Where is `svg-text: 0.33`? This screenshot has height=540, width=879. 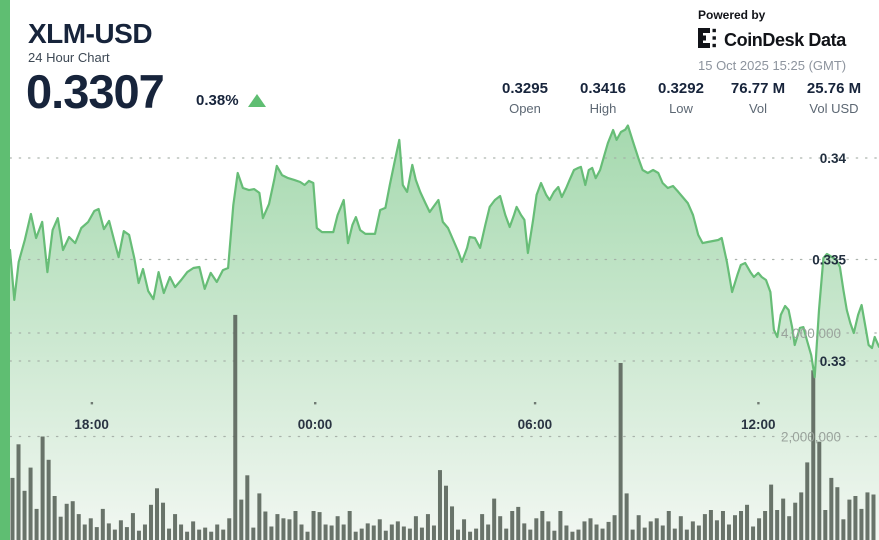
svg-text: 0.33 is located at coordinates (833, 361).